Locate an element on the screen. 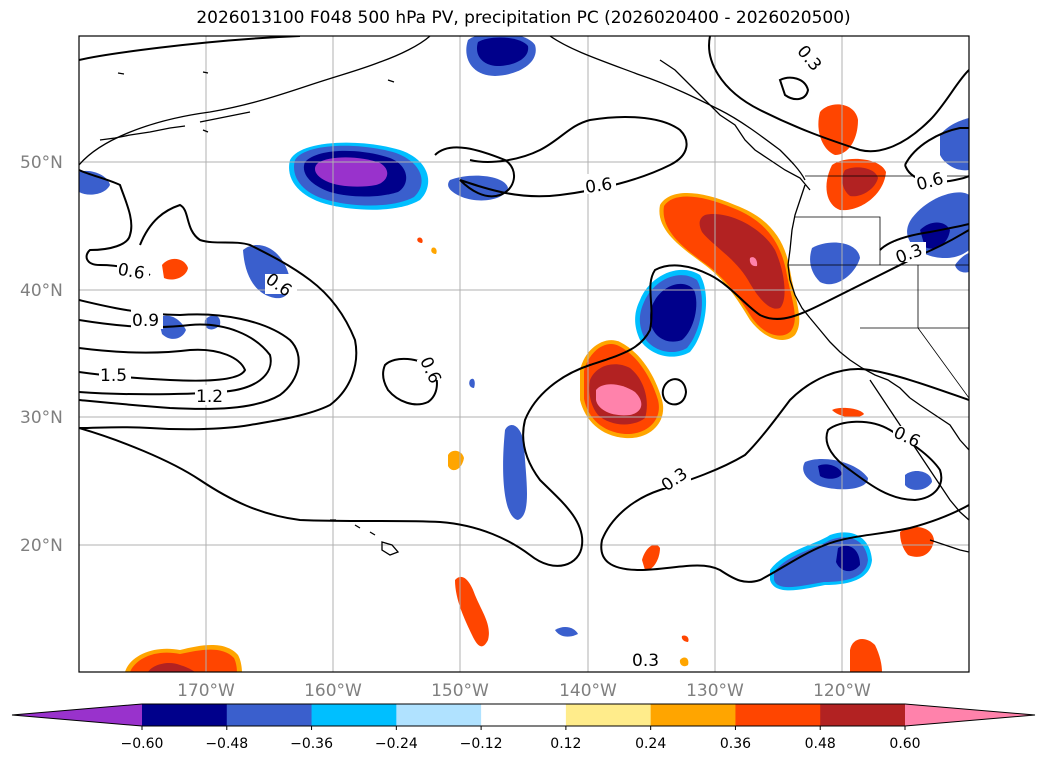 The image size is (1047, 765). colorbar-tick-label: 0.12 is located at coordinates (565, 744).